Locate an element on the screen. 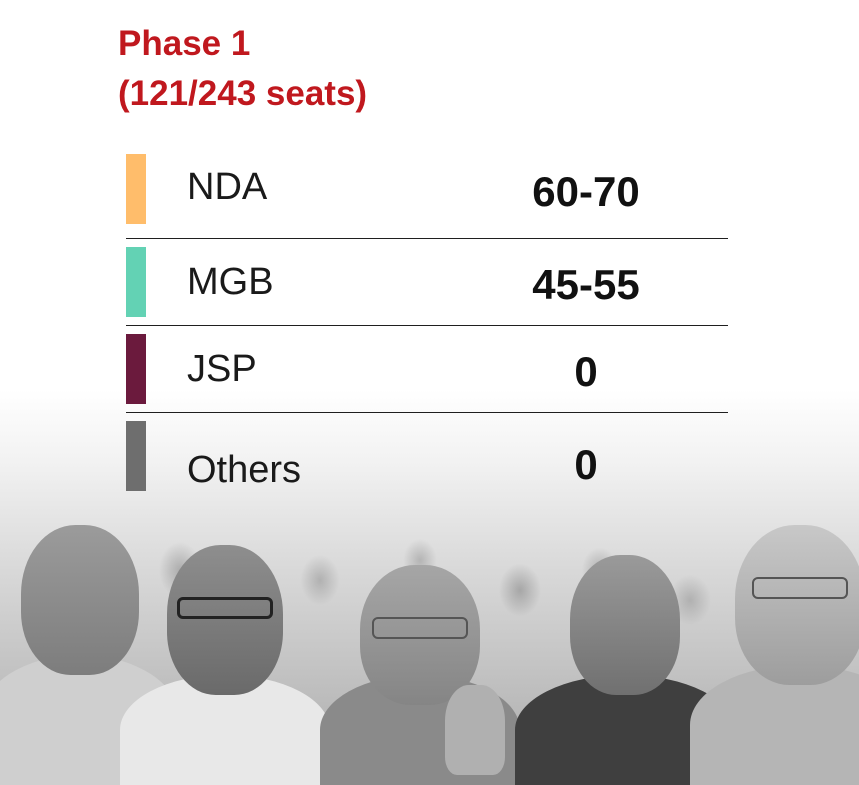 Image resolution: width=859 pixels, height=785 pixels. party-row-nda: NDA 60-70 is located at coordinates (427, 195).